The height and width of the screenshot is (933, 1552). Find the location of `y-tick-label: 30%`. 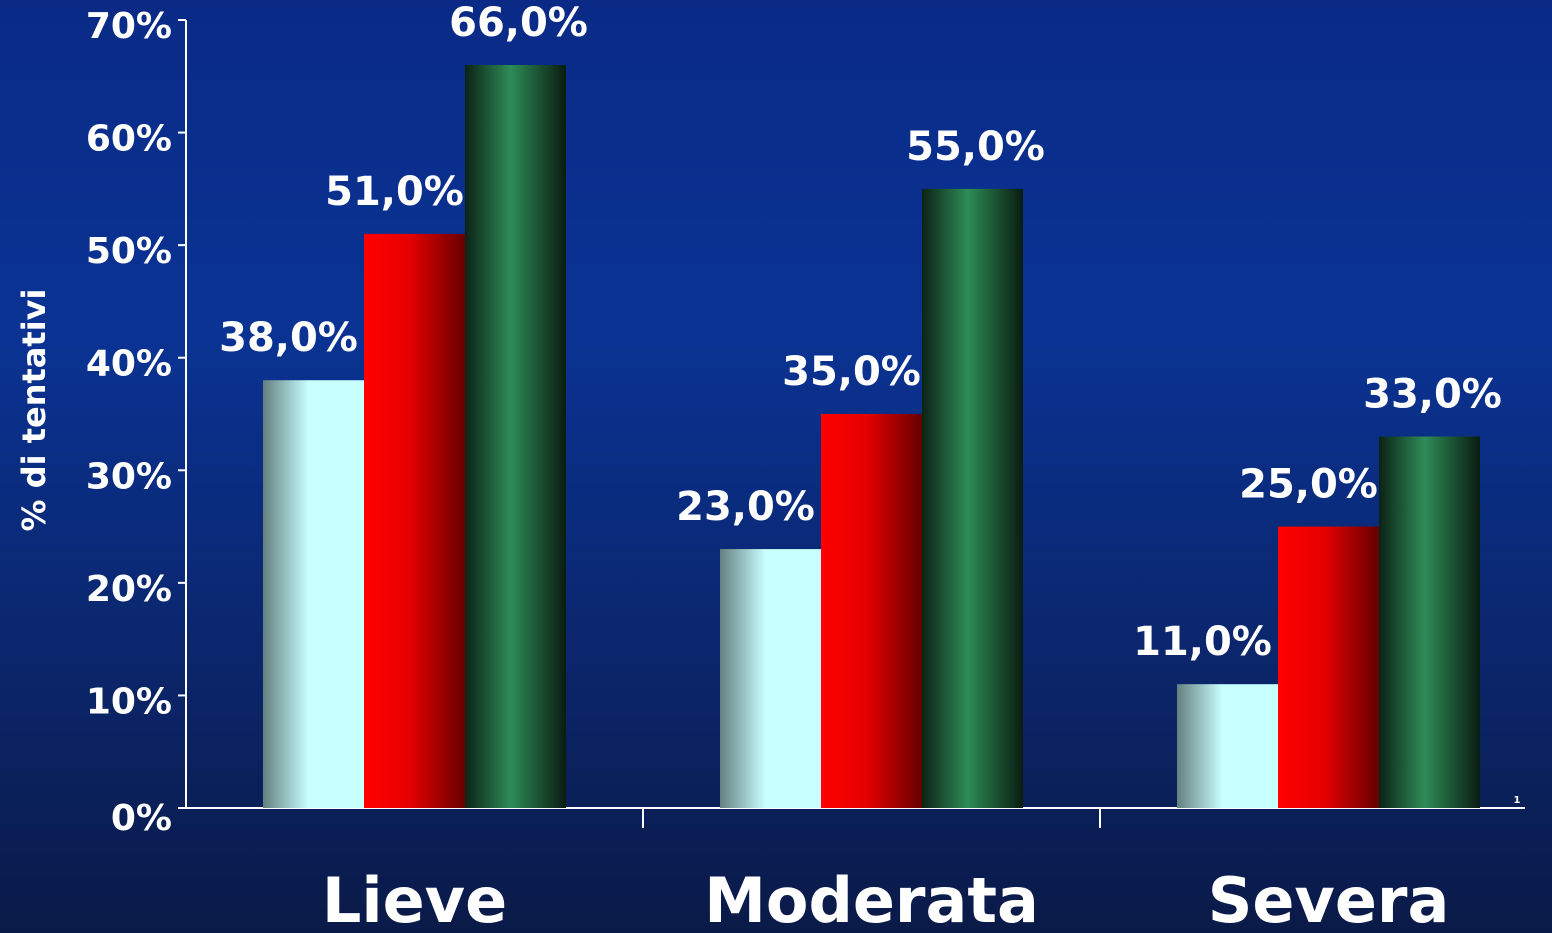

y-tick-label: 30% is located at coordinates (129, 476).